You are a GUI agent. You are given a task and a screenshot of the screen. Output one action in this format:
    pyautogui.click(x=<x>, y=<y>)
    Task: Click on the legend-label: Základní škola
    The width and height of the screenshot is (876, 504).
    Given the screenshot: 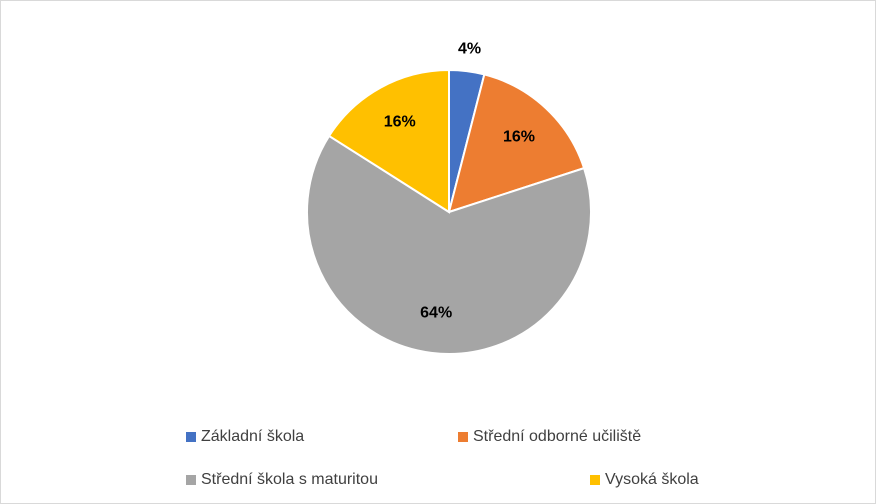 What is the action you would take?
    pyautogui.click(x=252, y=436)
    